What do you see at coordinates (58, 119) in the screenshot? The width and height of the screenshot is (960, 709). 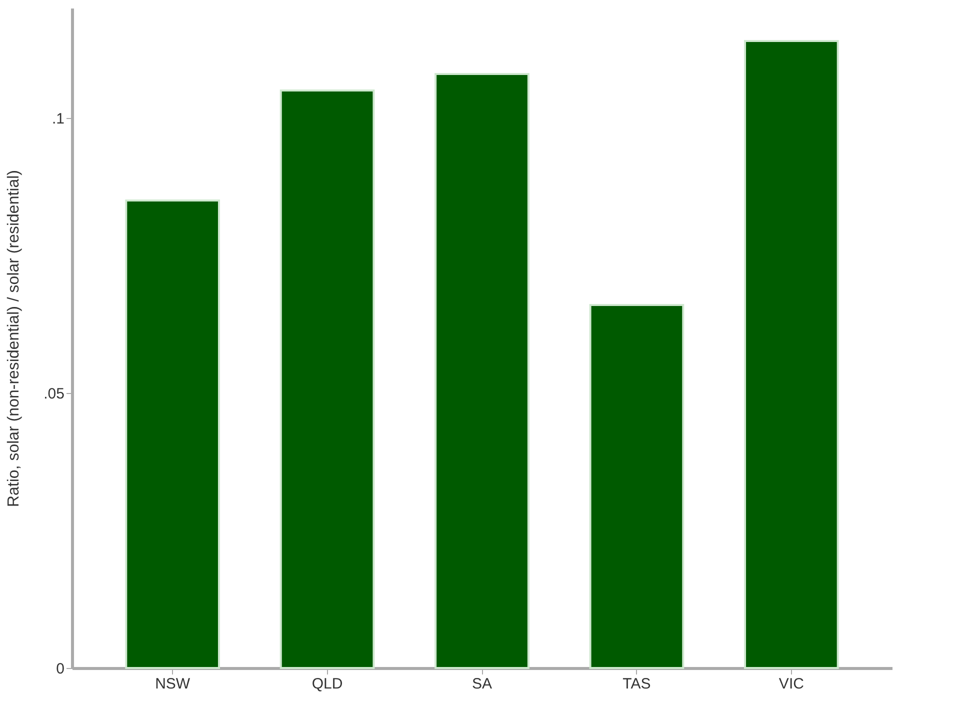 I see `y-tick-label: .1` at bounding box center [58, 119].